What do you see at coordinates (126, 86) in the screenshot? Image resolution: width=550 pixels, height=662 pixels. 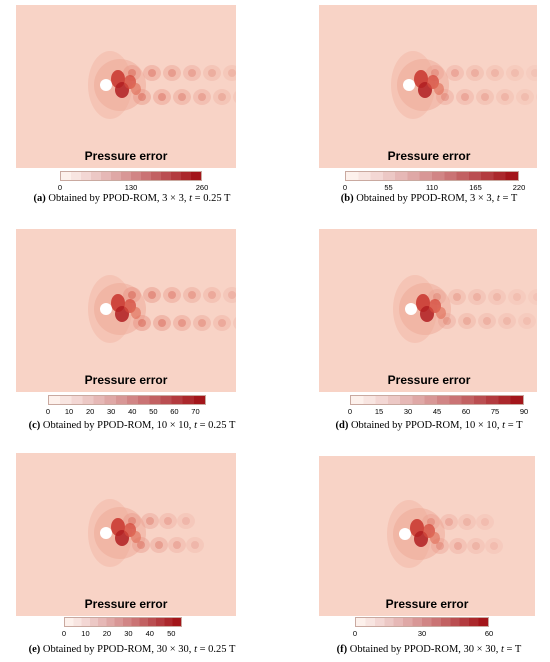 I see `pressure-error-field-a` at bounding box center [126, 86].